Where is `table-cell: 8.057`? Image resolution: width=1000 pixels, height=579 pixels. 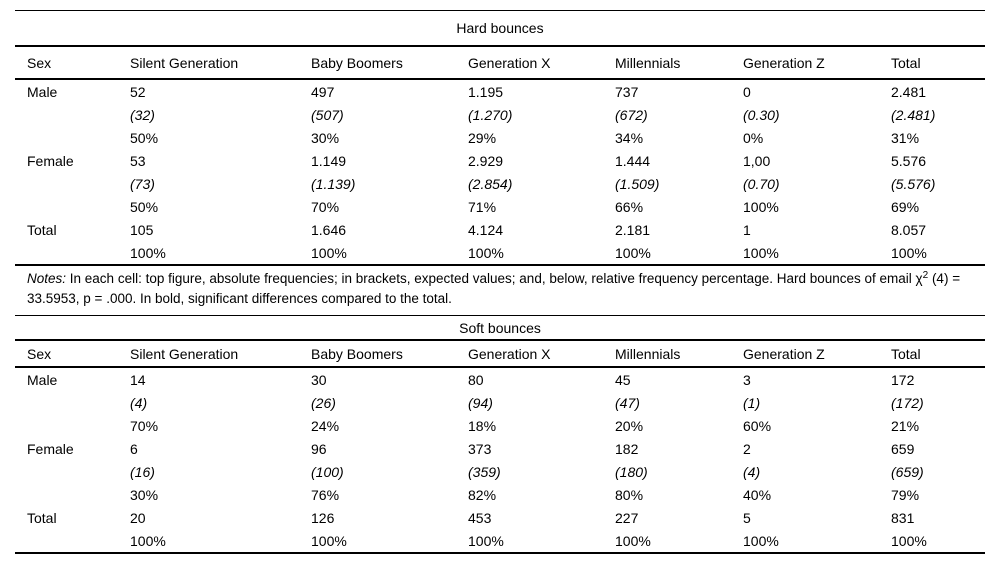
table-cell: 8.057 is located at coordinates (909, 229).